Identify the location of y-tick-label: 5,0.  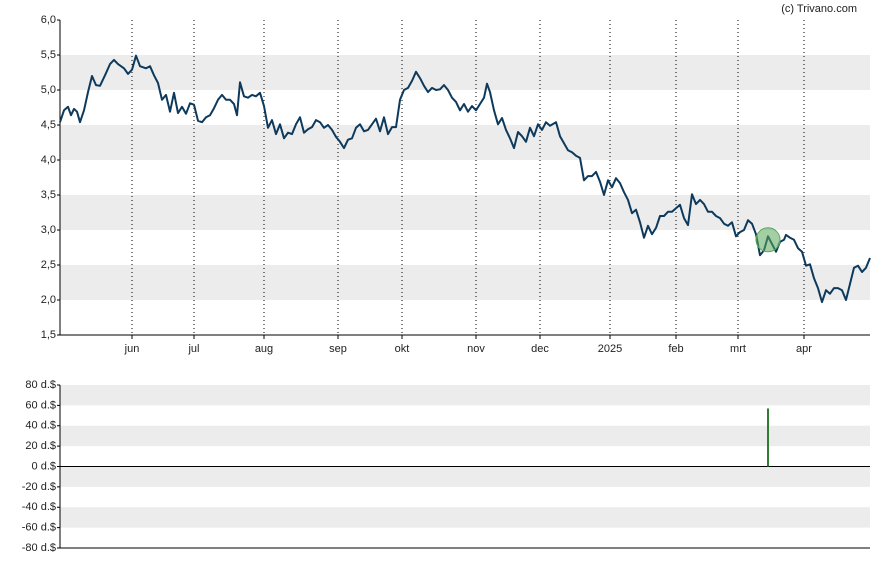
(48, 90).